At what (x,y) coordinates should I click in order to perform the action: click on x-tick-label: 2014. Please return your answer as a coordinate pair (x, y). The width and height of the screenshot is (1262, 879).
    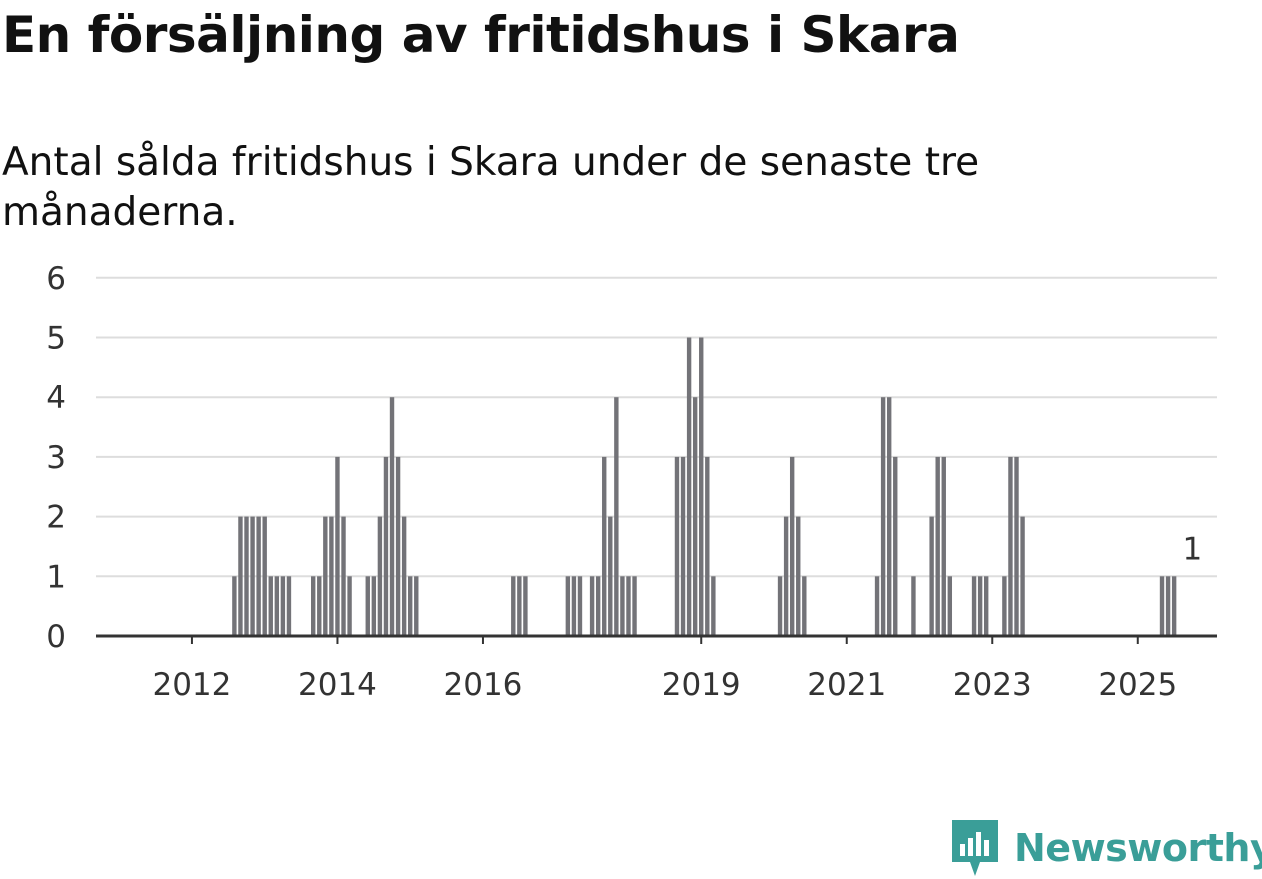
    Looking at the image, I should click on (337, 685).